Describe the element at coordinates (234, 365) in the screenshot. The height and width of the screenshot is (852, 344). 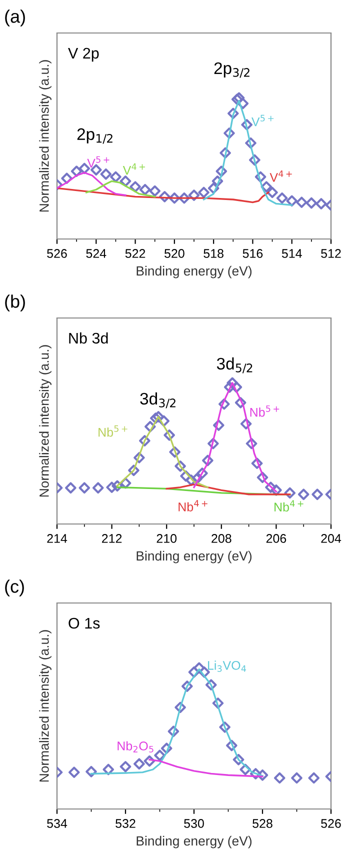
I see `text: 3d$_{5/2}$` at that location.